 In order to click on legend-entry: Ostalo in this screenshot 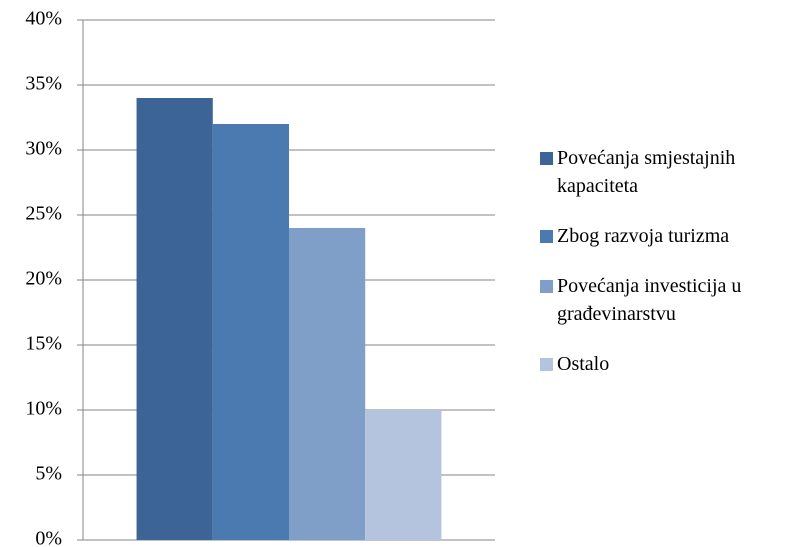, I will do `click(674, 364)`.